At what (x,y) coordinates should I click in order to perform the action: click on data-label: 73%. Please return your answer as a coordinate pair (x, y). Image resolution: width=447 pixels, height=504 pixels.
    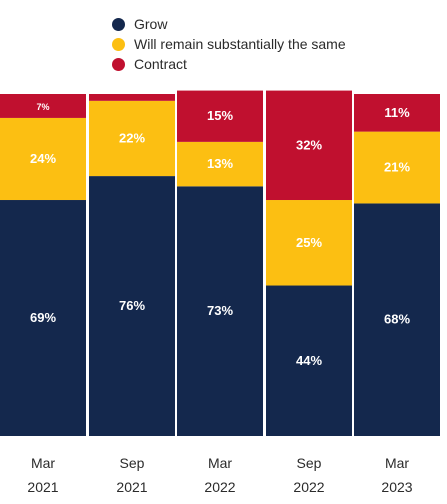
    Looking at the image, I should click on (220, 310).